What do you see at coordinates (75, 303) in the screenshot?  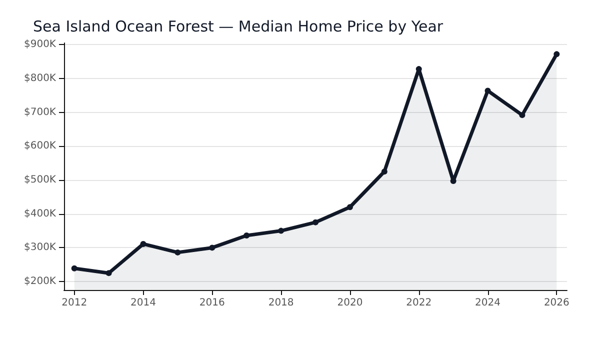 I see `x-tick-label: 2012` at bounding box center [75, 303].